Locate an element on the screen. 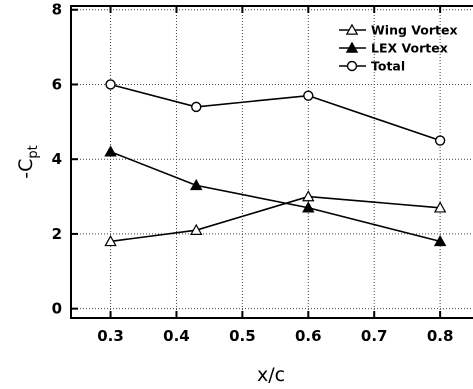  legend-label-total: Total is located at coordinates (388, 66).